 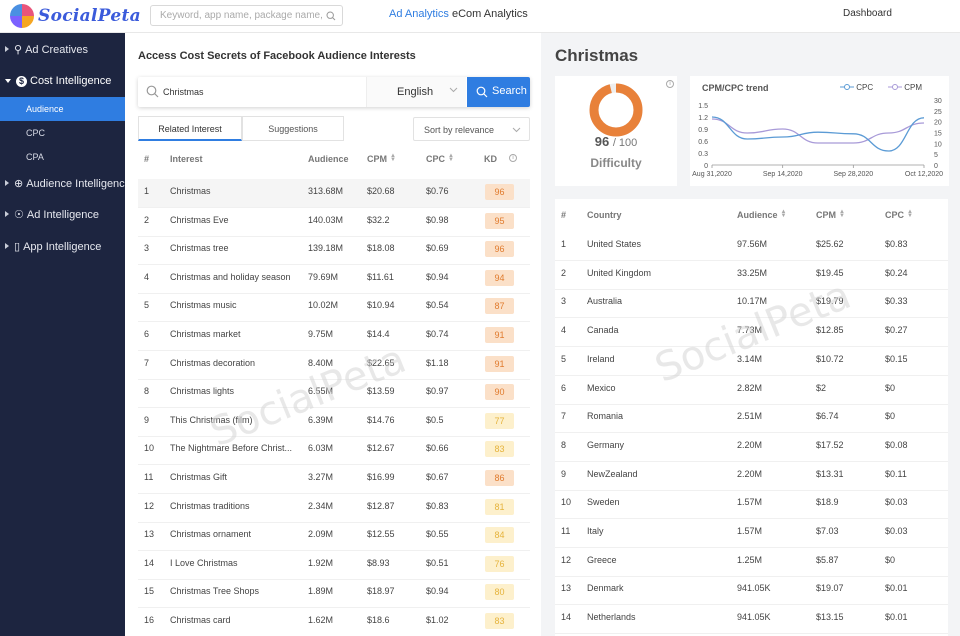 I want to click on search-icon, so click(x=331, y=16).